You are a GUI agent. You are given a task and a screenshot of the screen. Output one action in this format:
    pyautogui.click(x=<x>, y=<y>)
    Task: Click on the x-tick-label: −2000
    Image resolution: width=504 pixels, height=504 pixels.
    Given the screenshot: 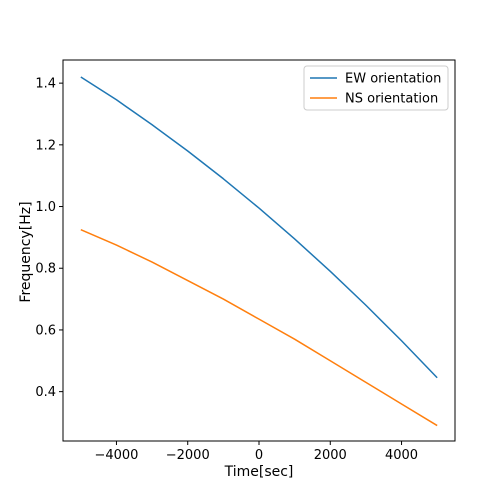 What is the action you would take?
    pyautogui.click(x=188, y=455)
    